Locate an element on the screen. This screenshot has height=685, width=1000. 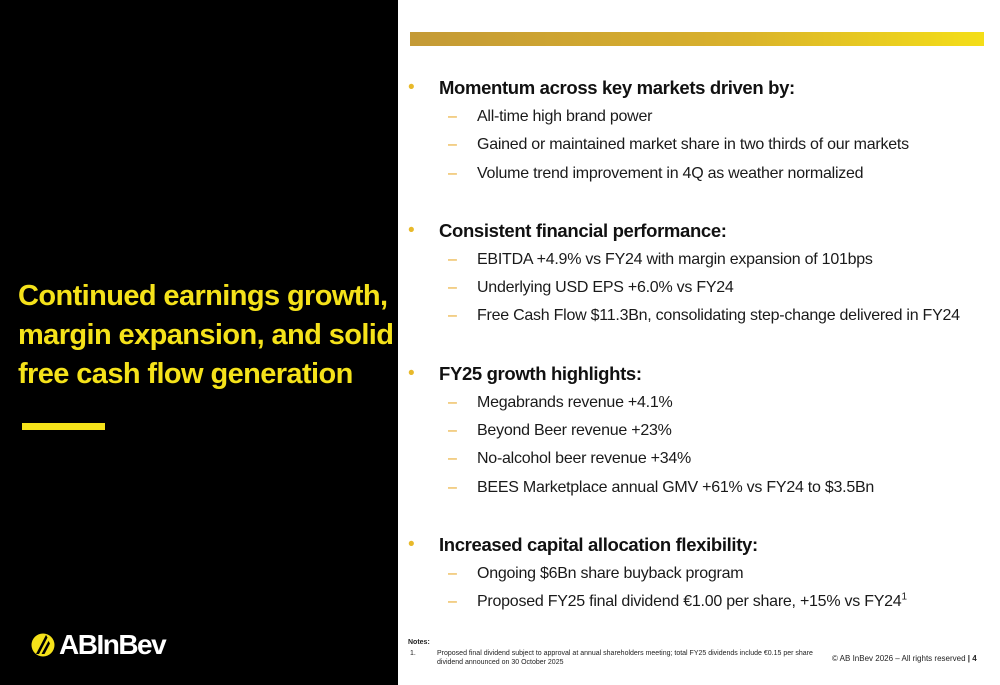
list-item-text: Underlying USD EPS +6.0% vs FY24 is located at coordinates (605, 288).